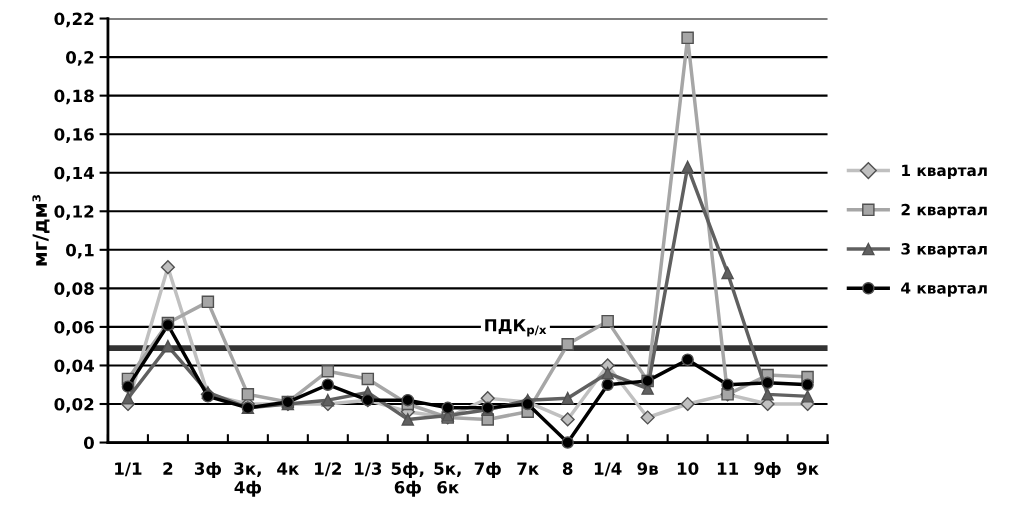 The height and width of the screenshot is (530, 1028). I want to click on x-tick-label: 9к, so click(807, 468).